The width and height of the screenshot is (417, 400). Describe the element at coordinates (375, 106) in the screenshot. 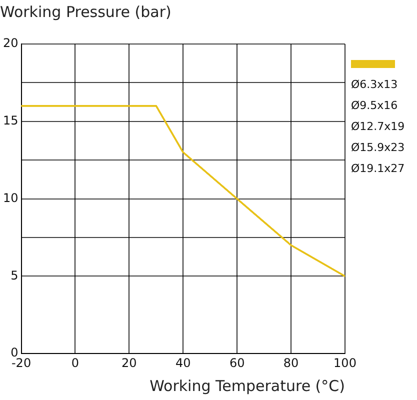

I see `text: Ø9.5x16` at that location.